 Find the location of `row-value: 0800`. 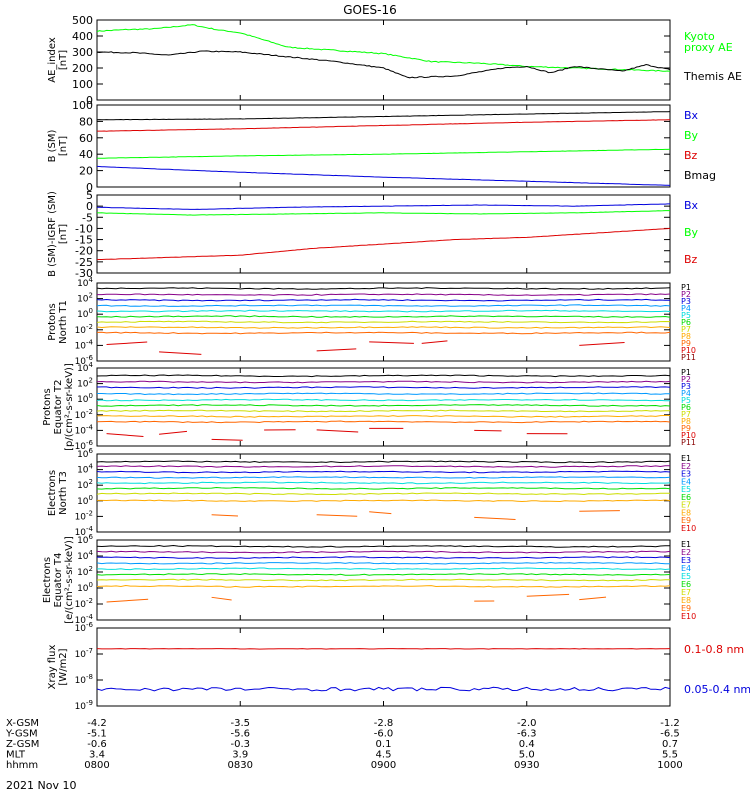

row-value: 0800 is located at coordinates (96, 765).